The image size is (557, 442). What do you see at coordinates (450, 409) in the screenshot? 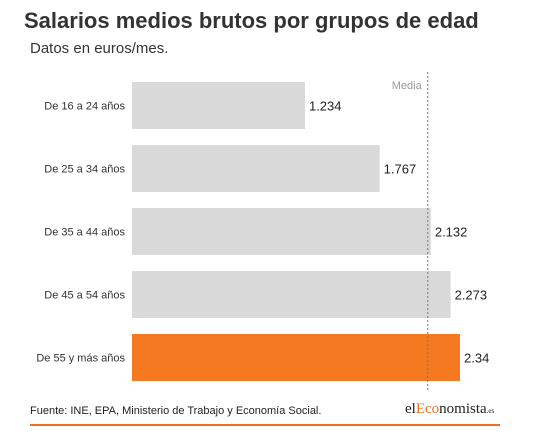
I see `eleconomista-logo: elEconomista.es` at bounding box center [450, 409].